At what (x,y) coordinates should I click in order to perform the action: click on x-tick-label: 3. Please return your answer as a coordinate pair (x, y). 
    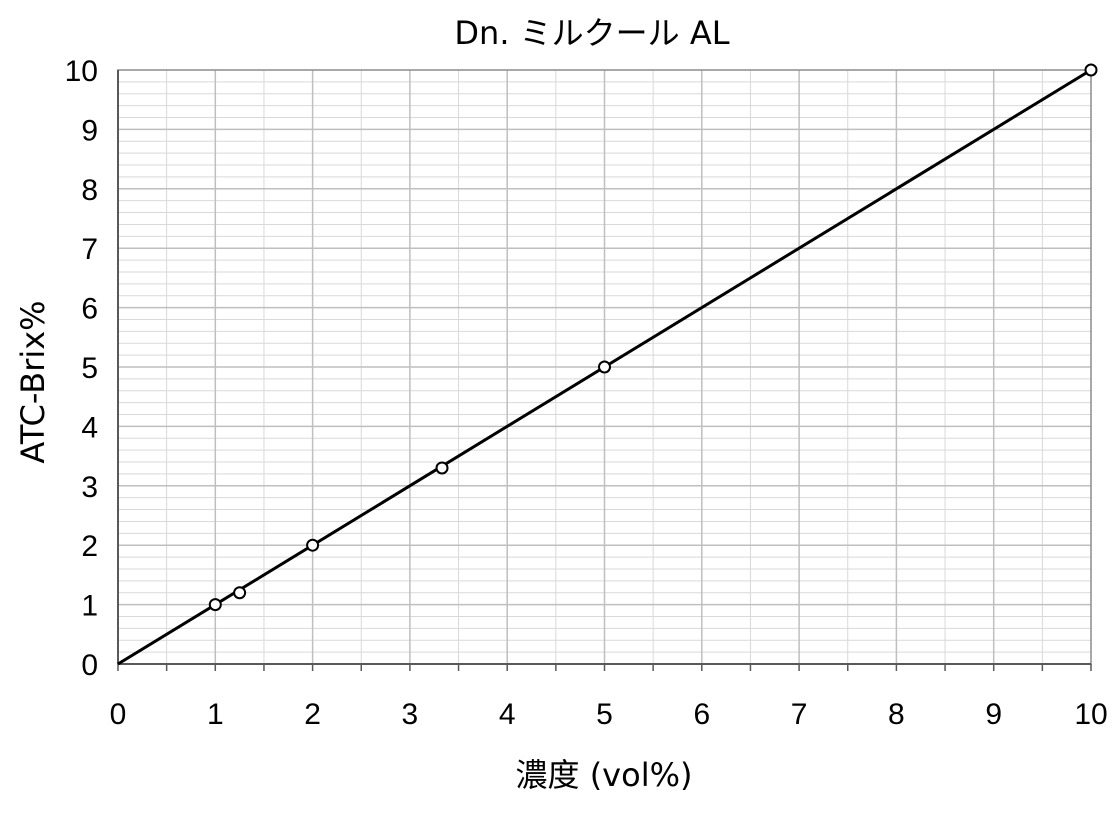
    Looking at the image, I should click on (410, 714).